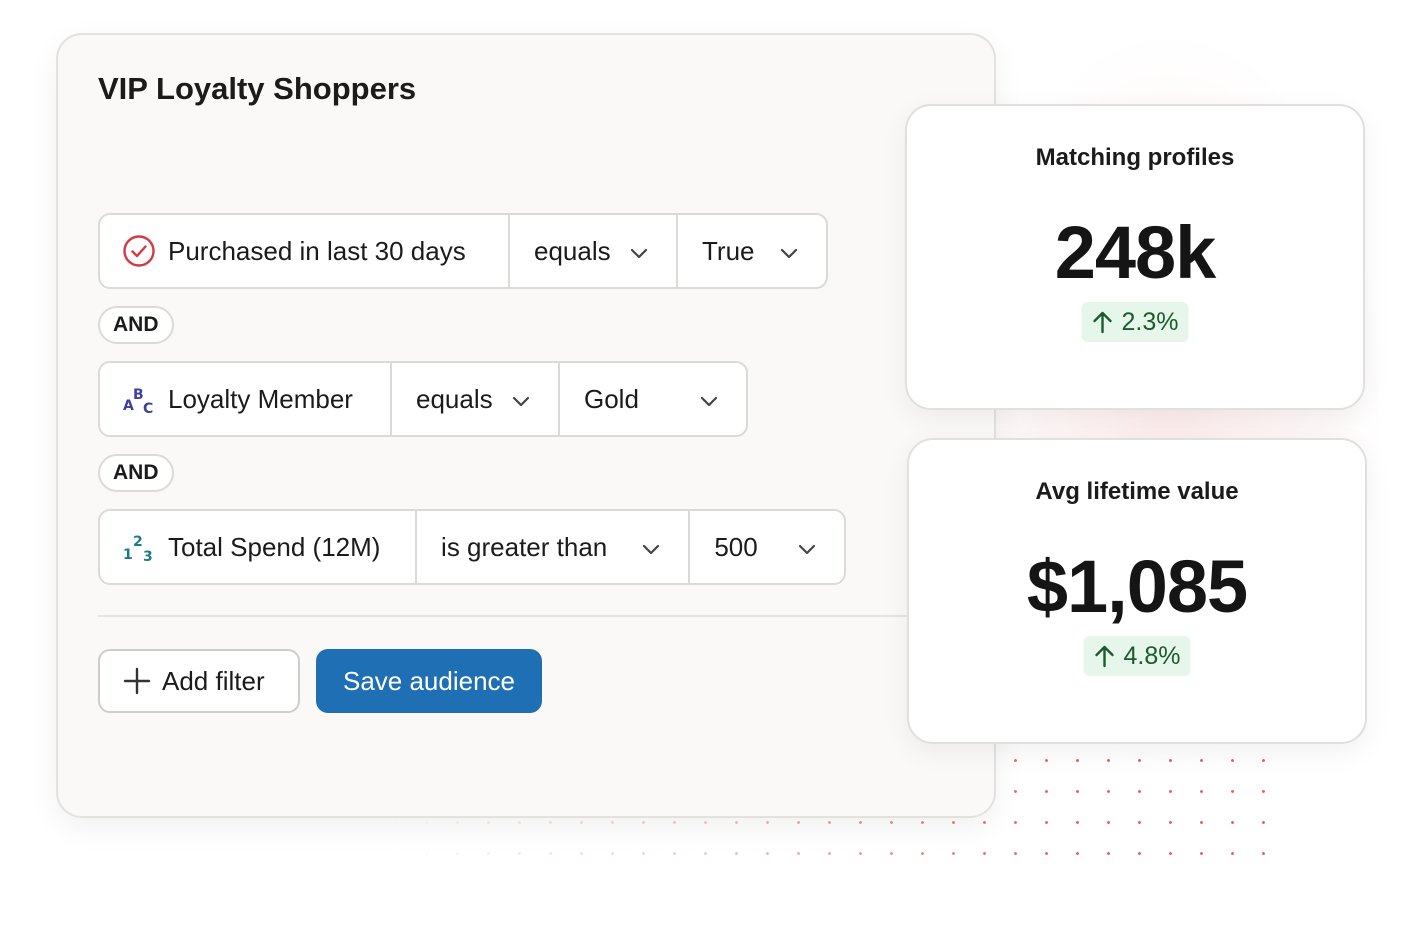  I want to click on filter-field-label: Total Spend (12M), so click(274, 546).